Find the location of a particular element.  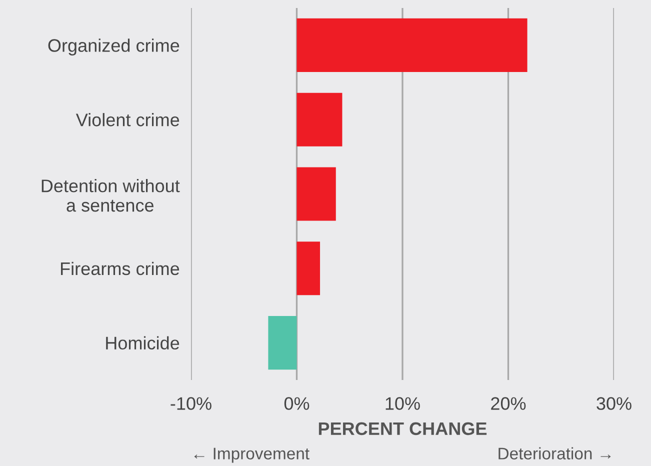

y-tick-label: Organized crime is located at coordinates (114, 47).